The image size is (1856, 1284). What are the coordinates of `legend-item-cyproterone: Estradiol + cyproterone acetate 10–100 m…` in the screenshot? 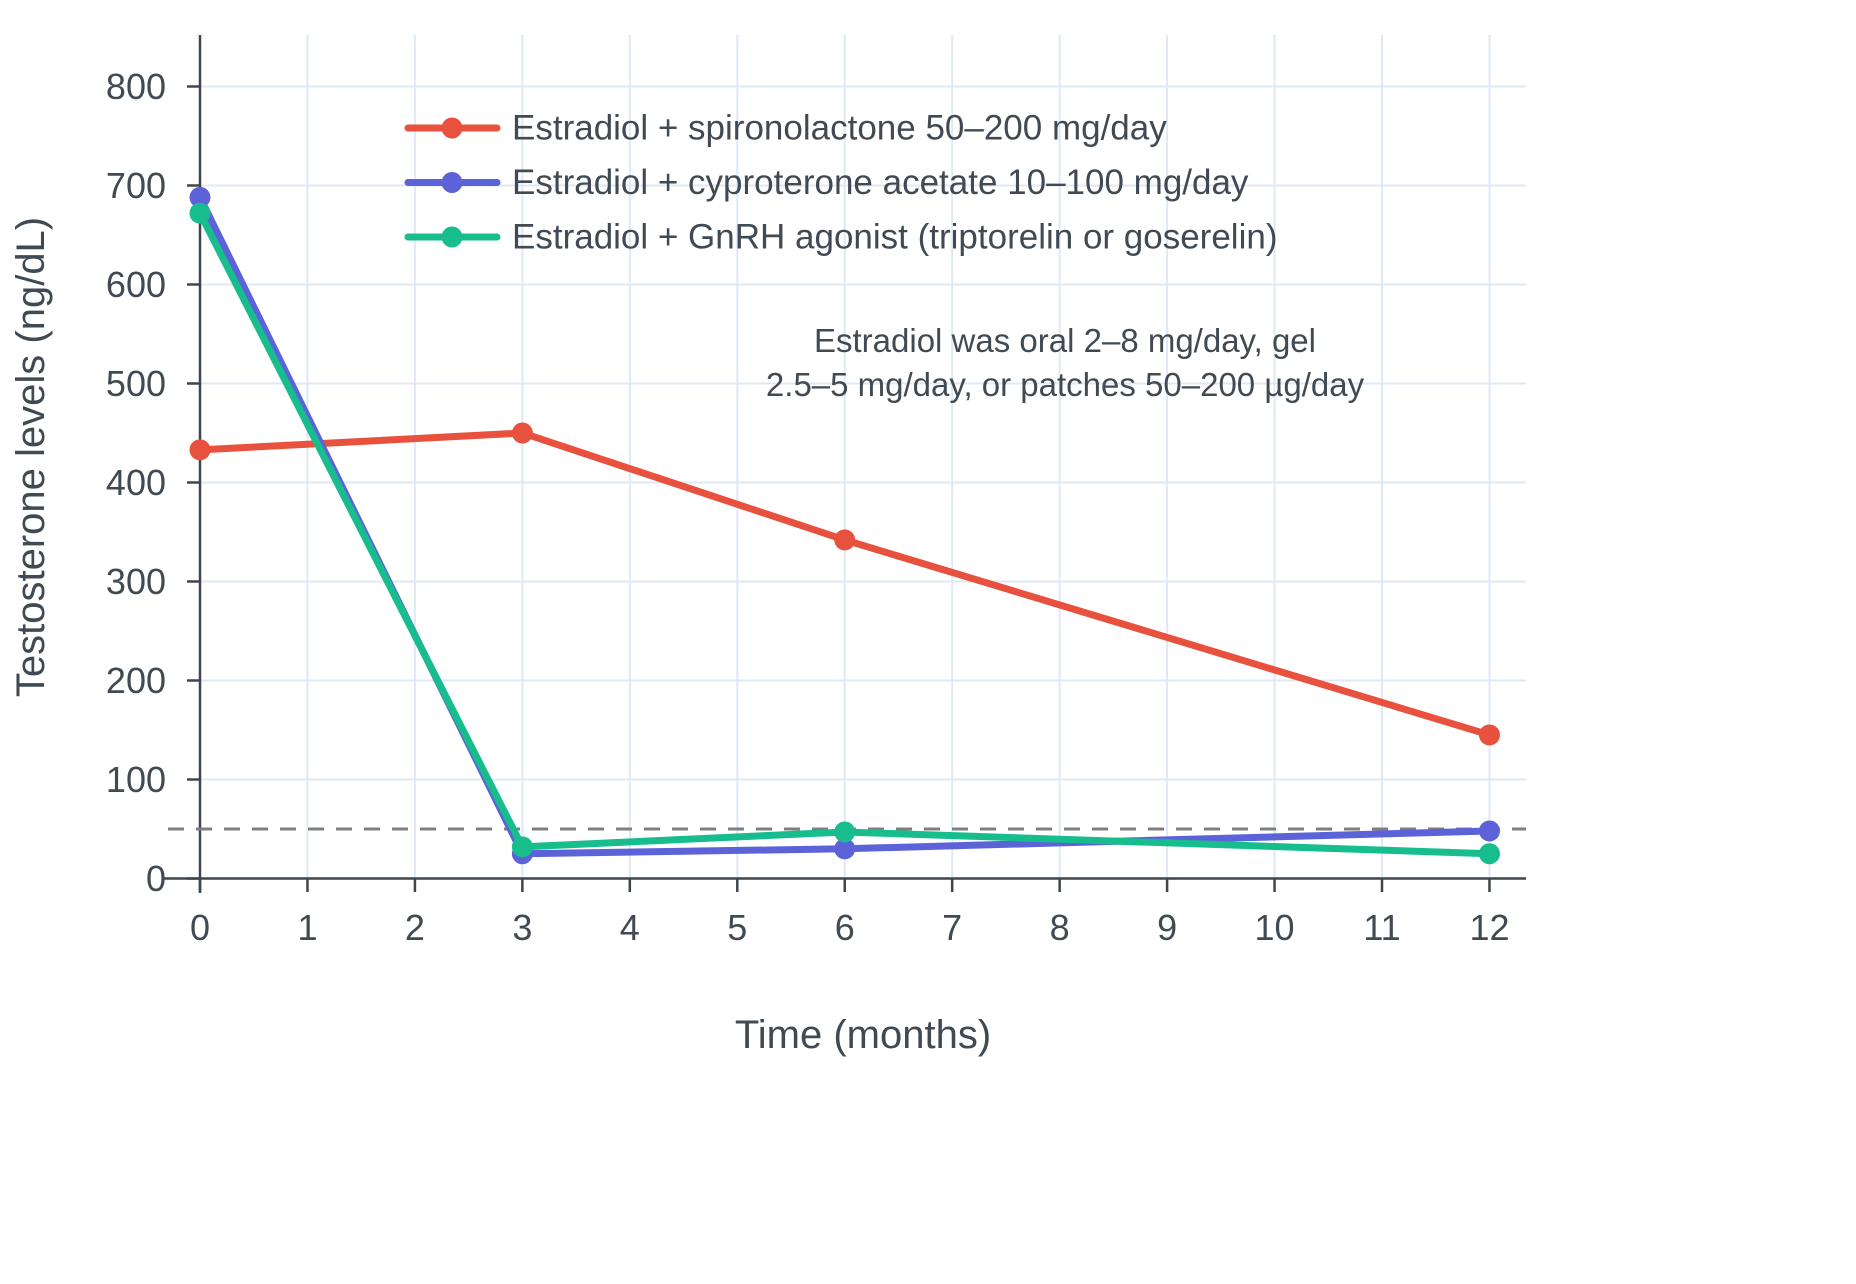 It's located at (826, 182).